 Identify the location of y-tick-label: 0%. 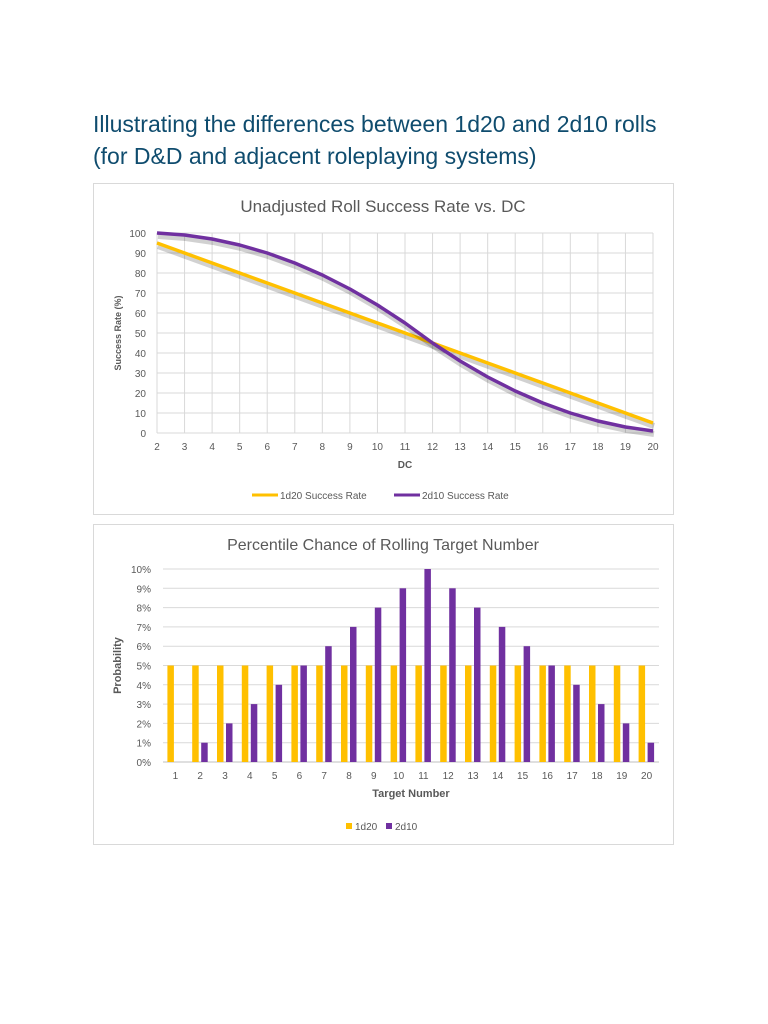
(144, 763).